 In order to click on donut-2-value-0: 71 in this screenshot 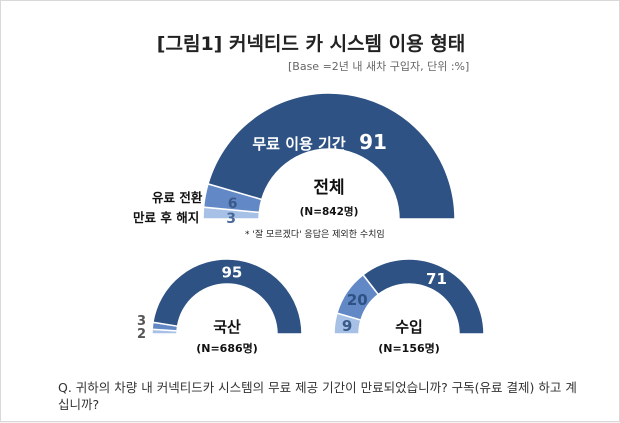, I will do `click(436, 279)`.